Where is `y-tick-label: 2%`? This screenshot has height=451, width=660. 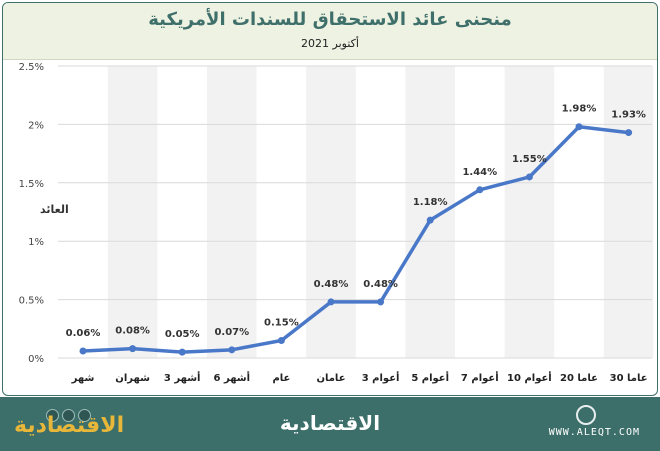 y-tick-label: 2% is located at coordinates (36, 125).